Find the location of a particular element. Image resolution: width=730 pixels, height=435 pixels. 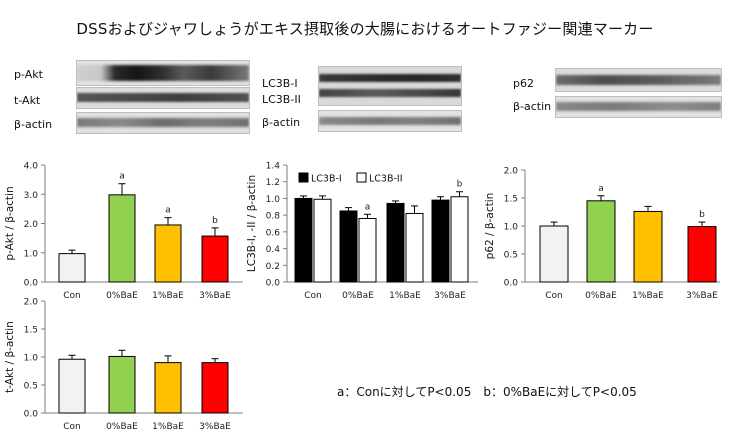

y-tick-label: 0.2 is located at coordinates (273, 267).